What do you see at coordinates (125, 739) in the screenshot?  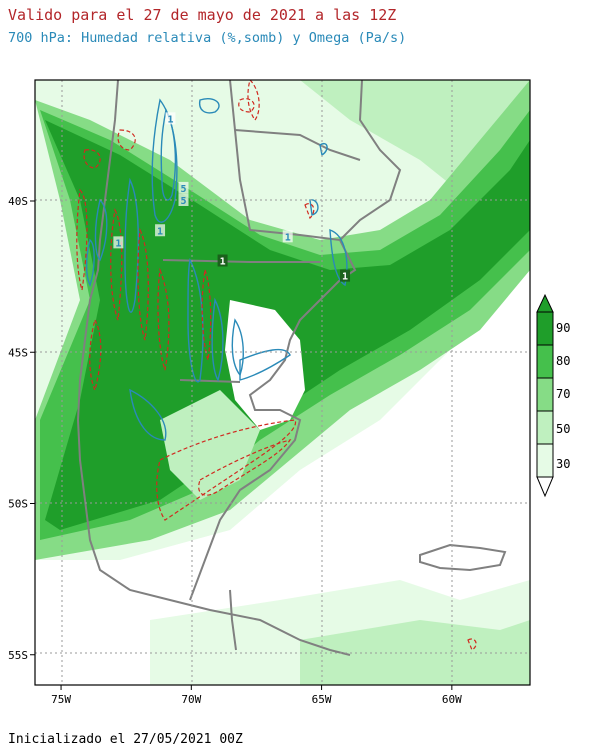 I see `init-time: Inicializado el 27/05/2021 00Z` at bounding box center [125, 739].